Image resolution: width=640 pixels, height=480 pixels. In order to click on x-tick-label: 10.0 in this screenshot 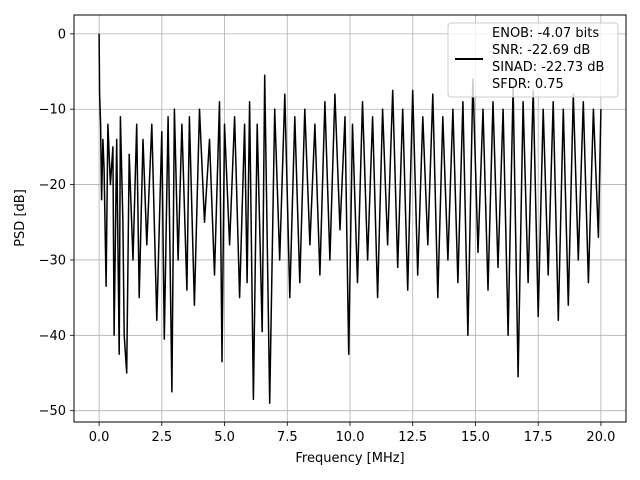, I will do `click(350, 437)`.